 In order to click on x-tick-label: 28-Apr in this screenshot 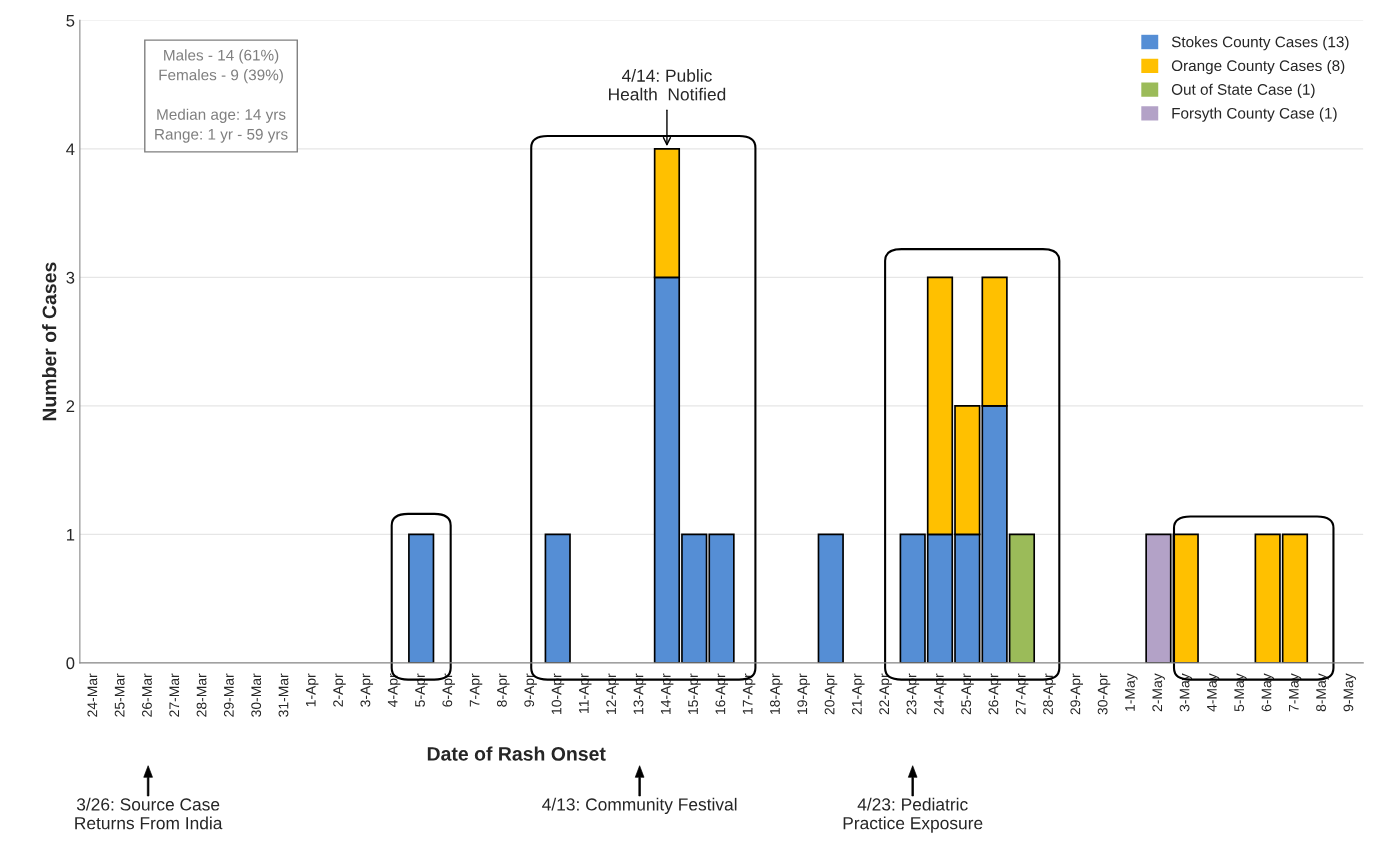, I will do `click(1049, 694)`.